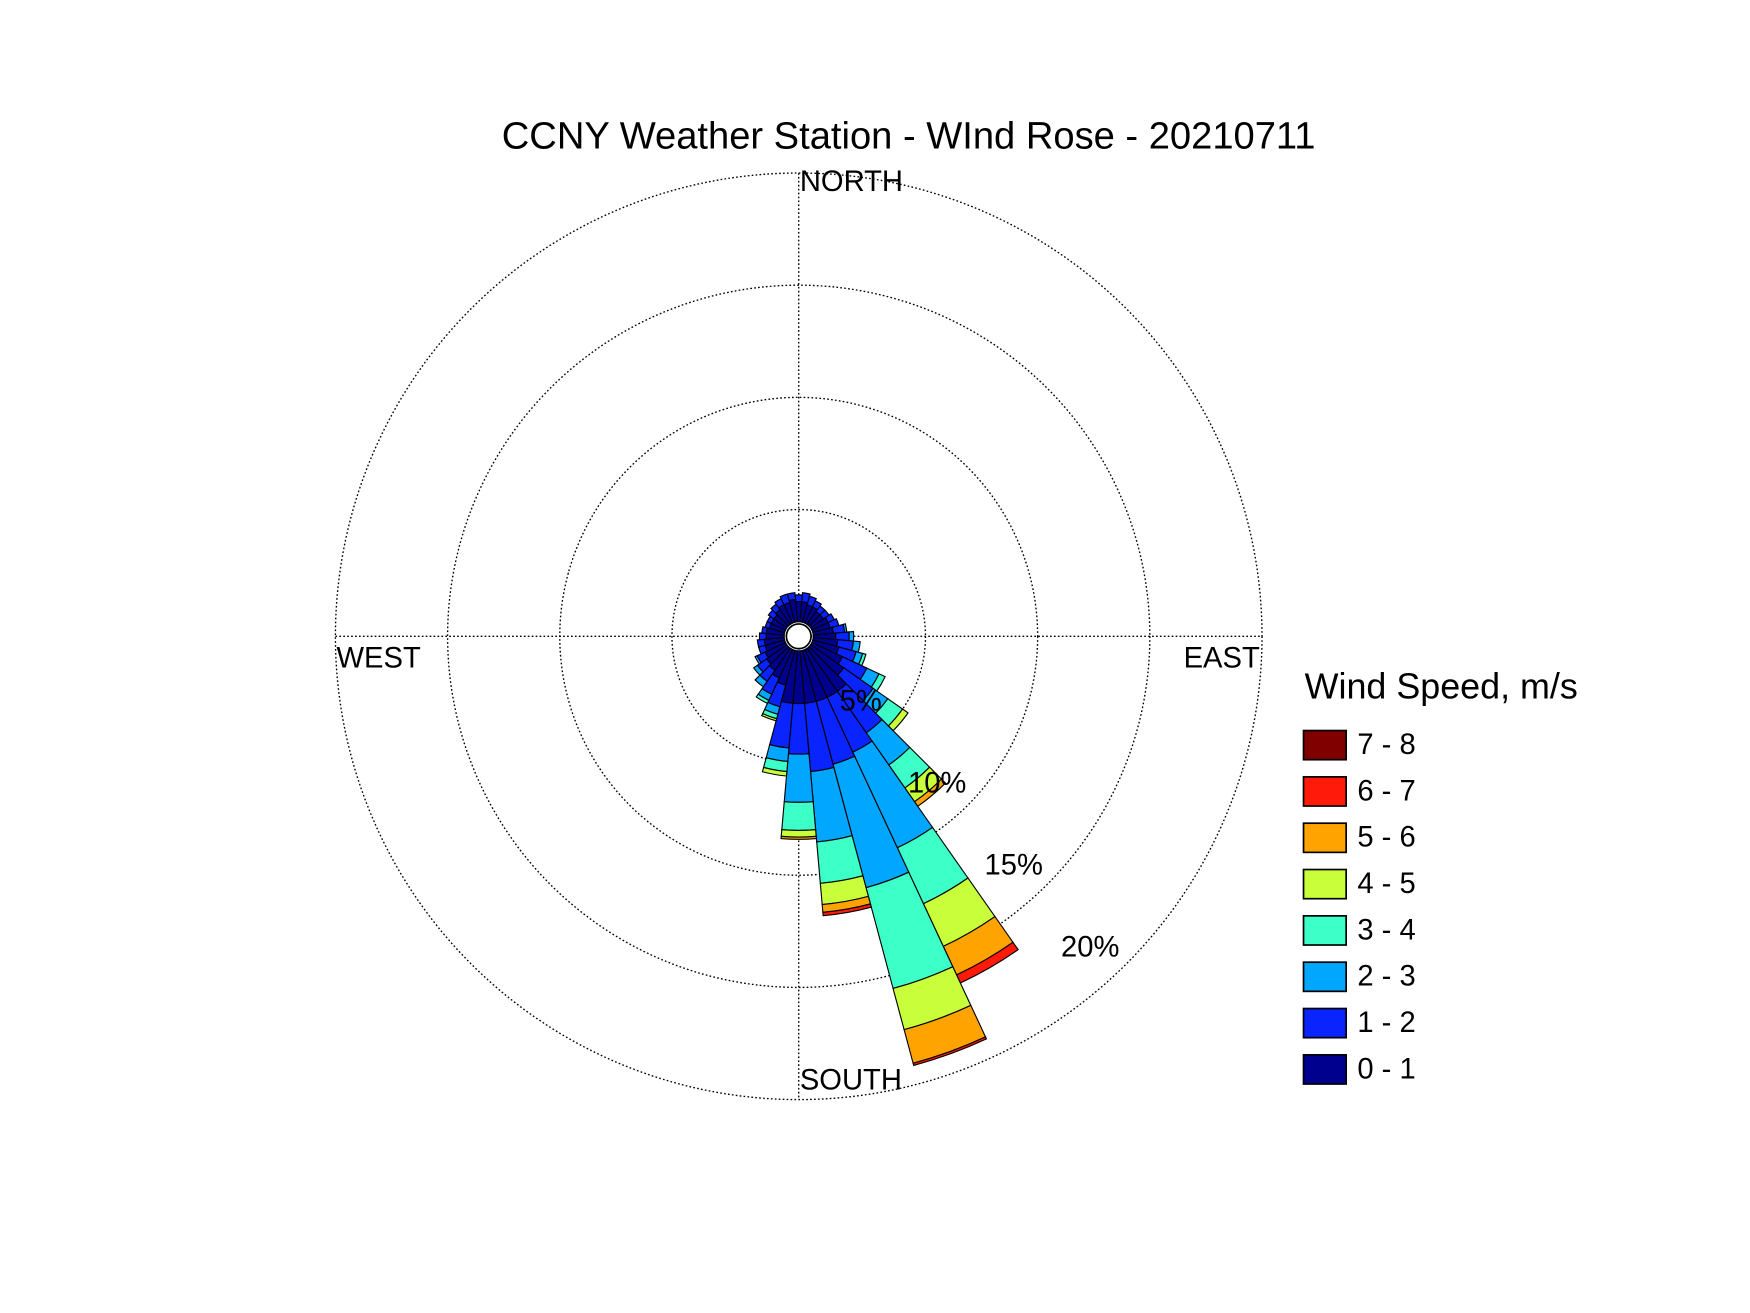 This screenshot has width=1750, height=1313. Describe the element at coordinates (1386, 1023) in the screenshot. I see `legend-label: 1 - 2` at that location.